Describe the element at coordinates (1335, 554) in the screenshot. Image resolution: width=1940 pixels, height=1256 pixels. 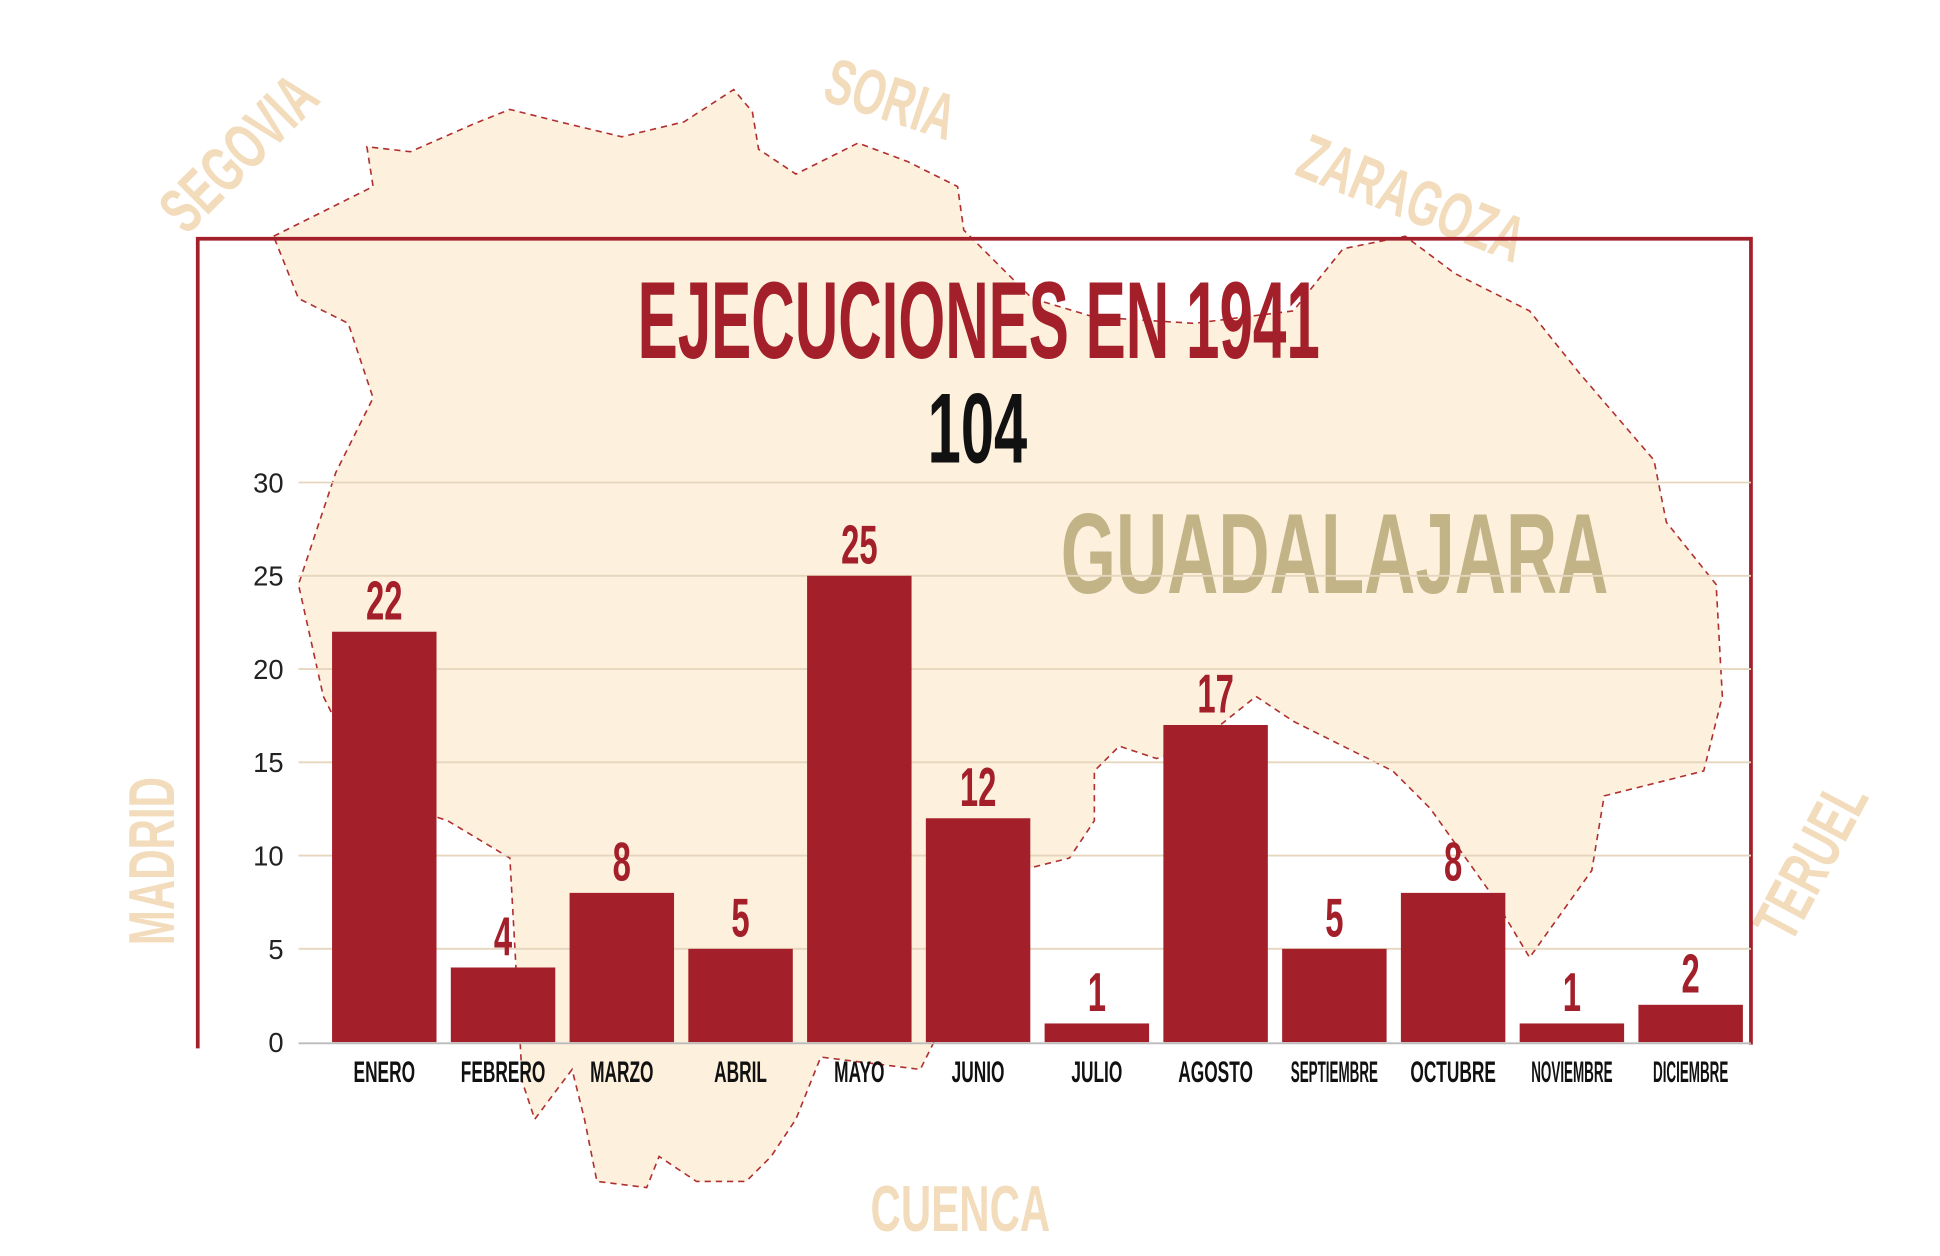
I see `map-label-guadalajara: GUADALAJARA` at that location.